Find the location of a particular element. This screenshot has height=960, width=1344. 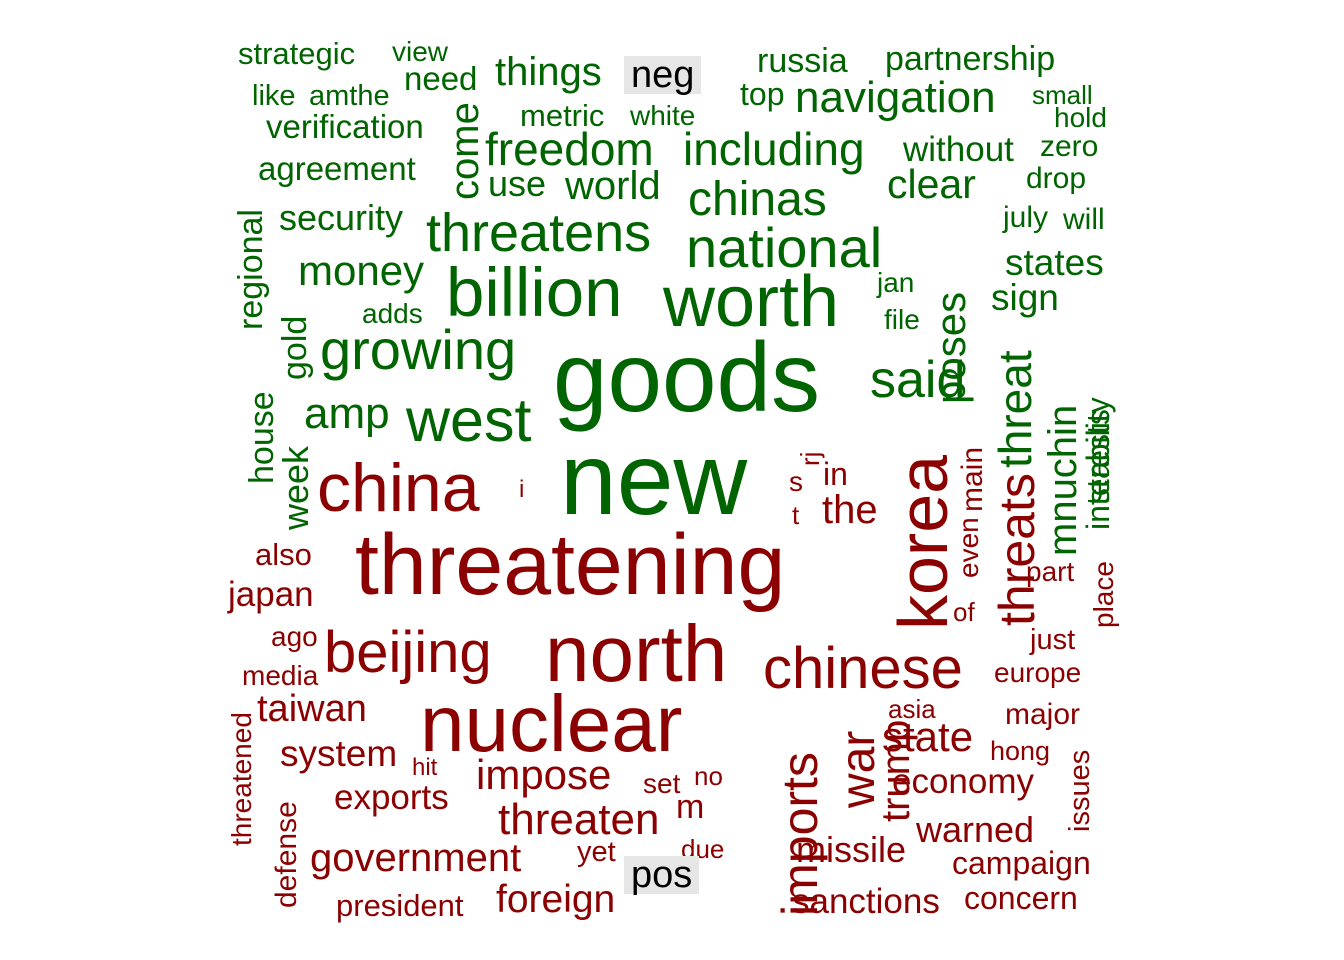

pos-word-freedom-15: freedom is located at coordinates (569, 149).